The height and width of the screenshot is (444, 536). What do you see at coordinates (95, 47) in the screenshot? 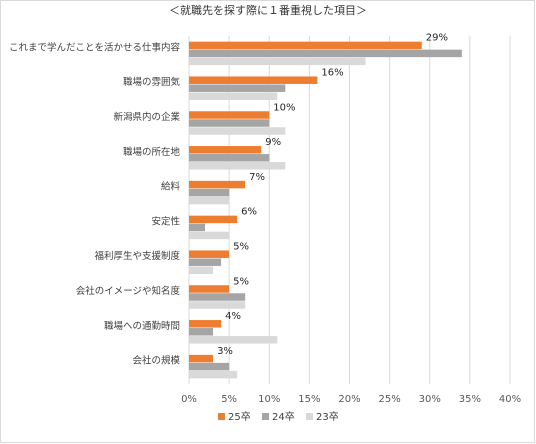
I see `category-label: これまで学んだことを活かせる仕事内容` at bounding box center [95, 47].